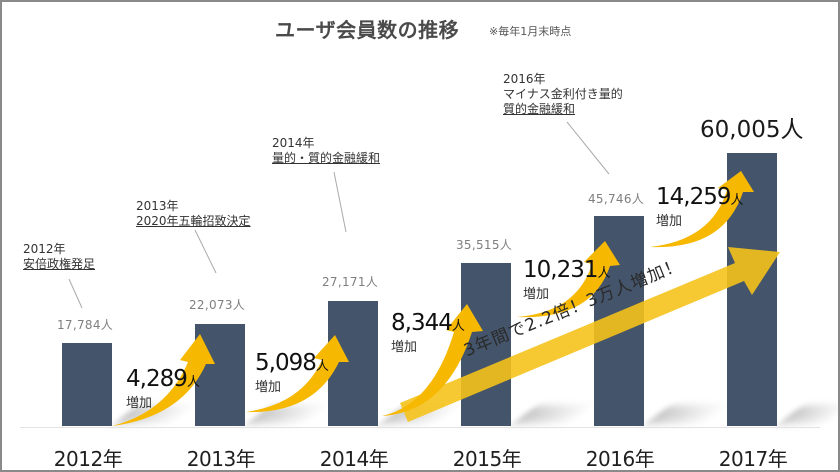  What do you see at coordinates (85, 325) in the screenshot?
I see `value-label-2012: 17,784人` at bounding box center [85, 325].